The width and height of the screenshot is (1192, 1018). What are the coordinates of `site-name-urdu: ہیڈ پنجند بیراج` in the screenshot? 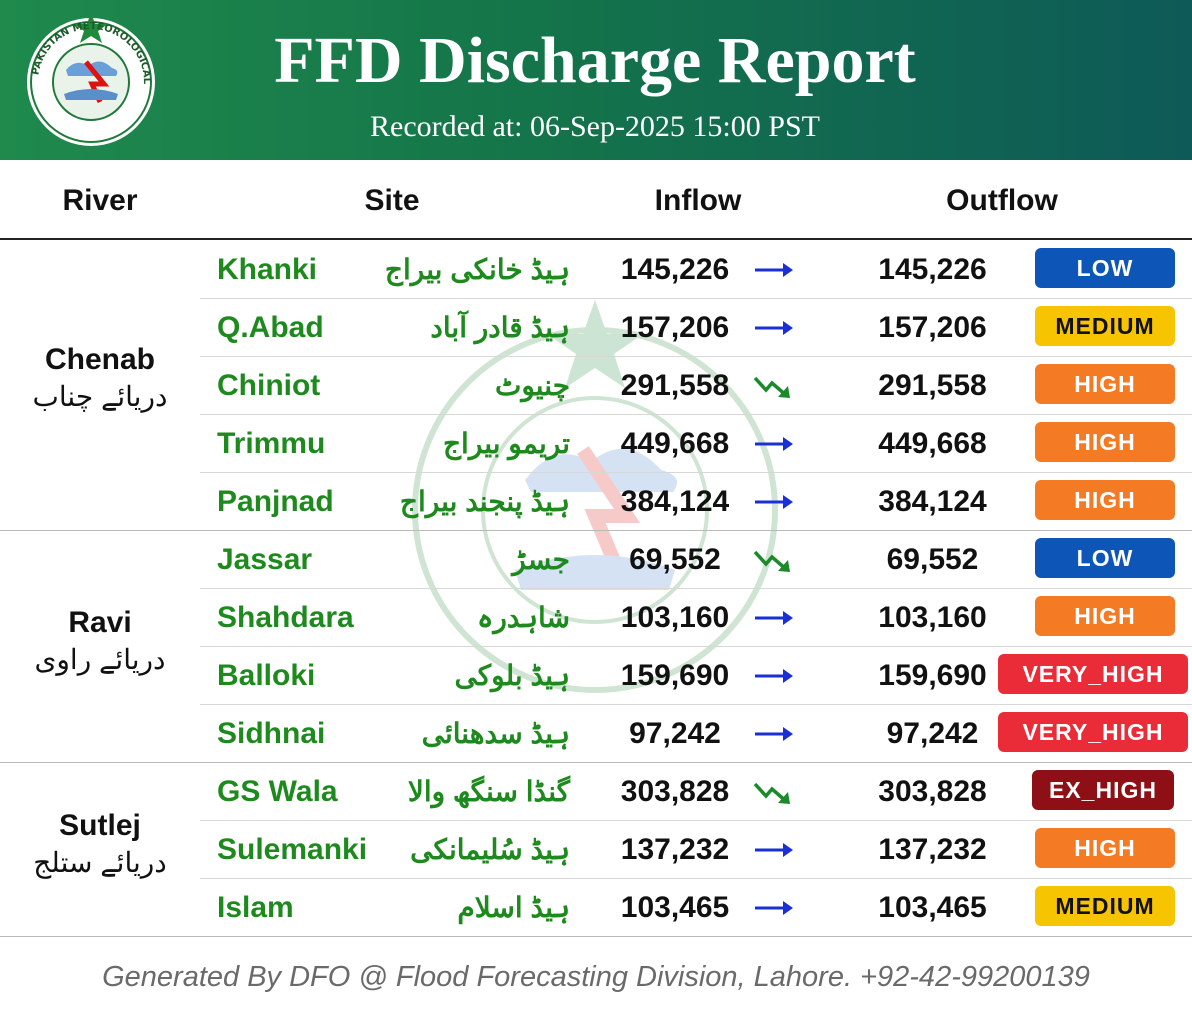 It's located at (484, 501).